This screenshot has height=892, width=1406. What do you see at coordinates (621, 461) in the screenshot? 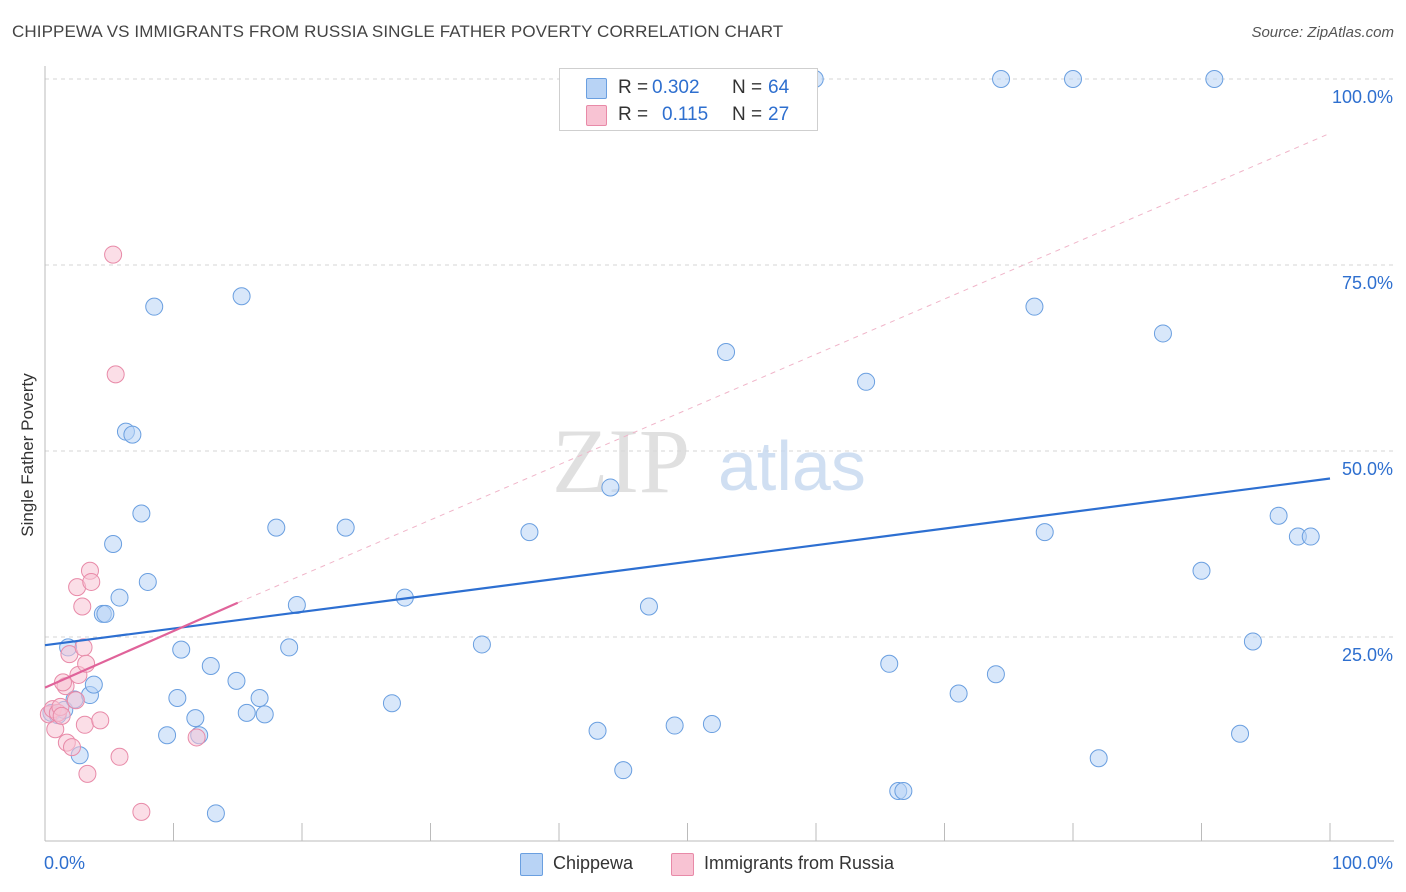
I see `watermark-zip: ZIP` at bounding box center [621, 461].